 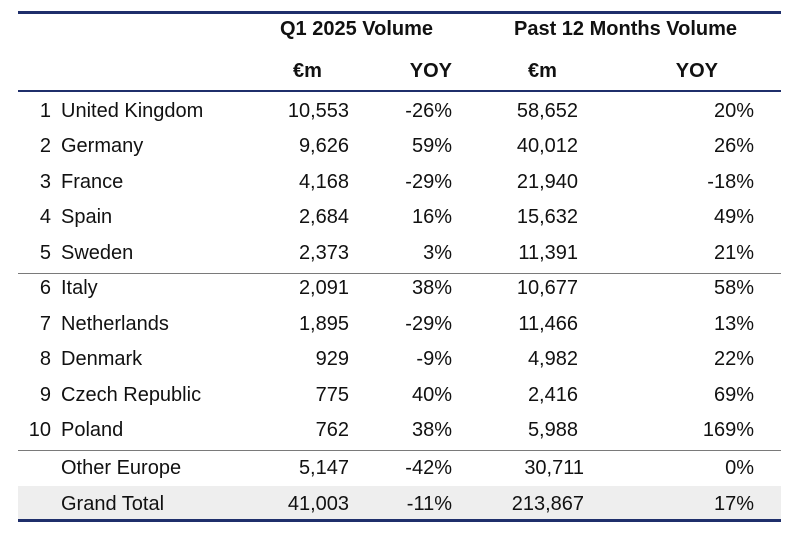 I want to click on row-country: Other Europe, so click(x=121, y=468).